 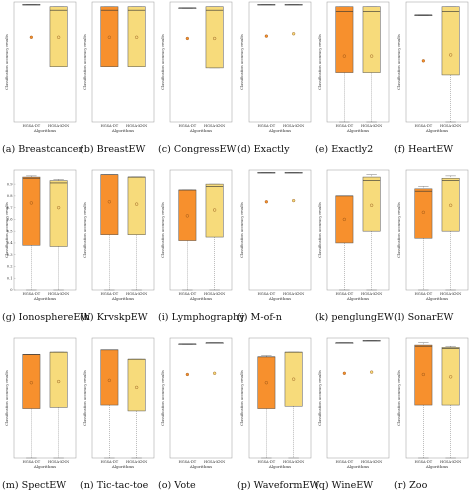 I want to click on subplot-caption: (h) KrvskpEW, so click(x=114, y=317).